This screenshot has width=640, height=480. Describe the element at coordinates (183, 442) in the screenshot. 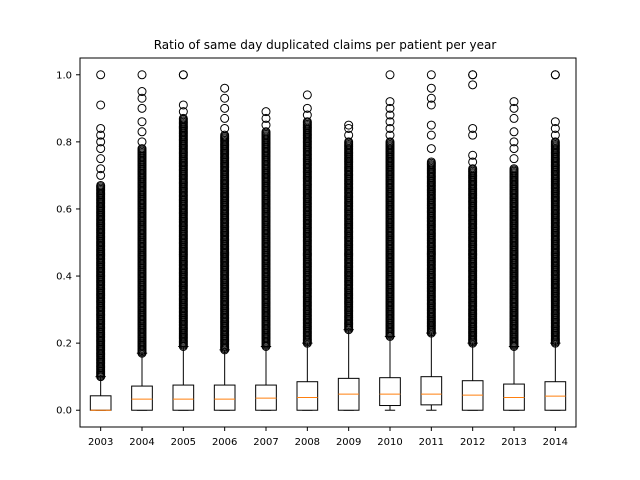

I see `x-tick-label: 2005` at that location.